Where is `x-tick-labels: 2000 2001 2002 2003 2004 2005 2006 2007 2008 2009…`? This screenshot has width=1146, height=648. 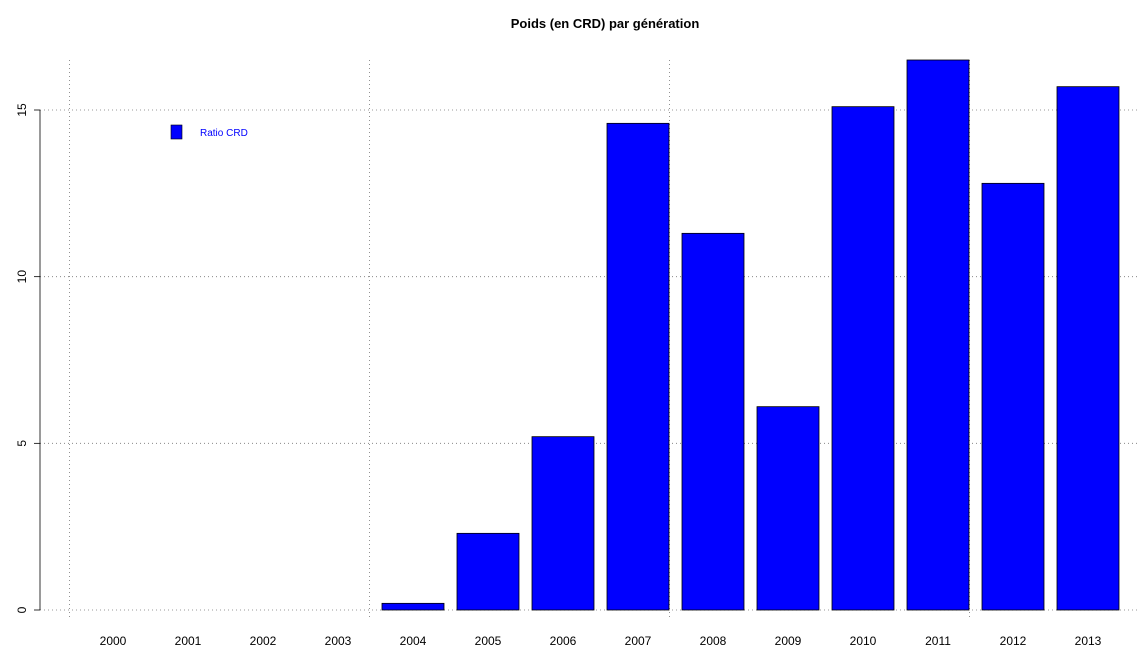
x-tick-labels: 2000 2001 2002 2003 2004 2005 2006 2007 2008 2009… is located at coordinates (601, 641).